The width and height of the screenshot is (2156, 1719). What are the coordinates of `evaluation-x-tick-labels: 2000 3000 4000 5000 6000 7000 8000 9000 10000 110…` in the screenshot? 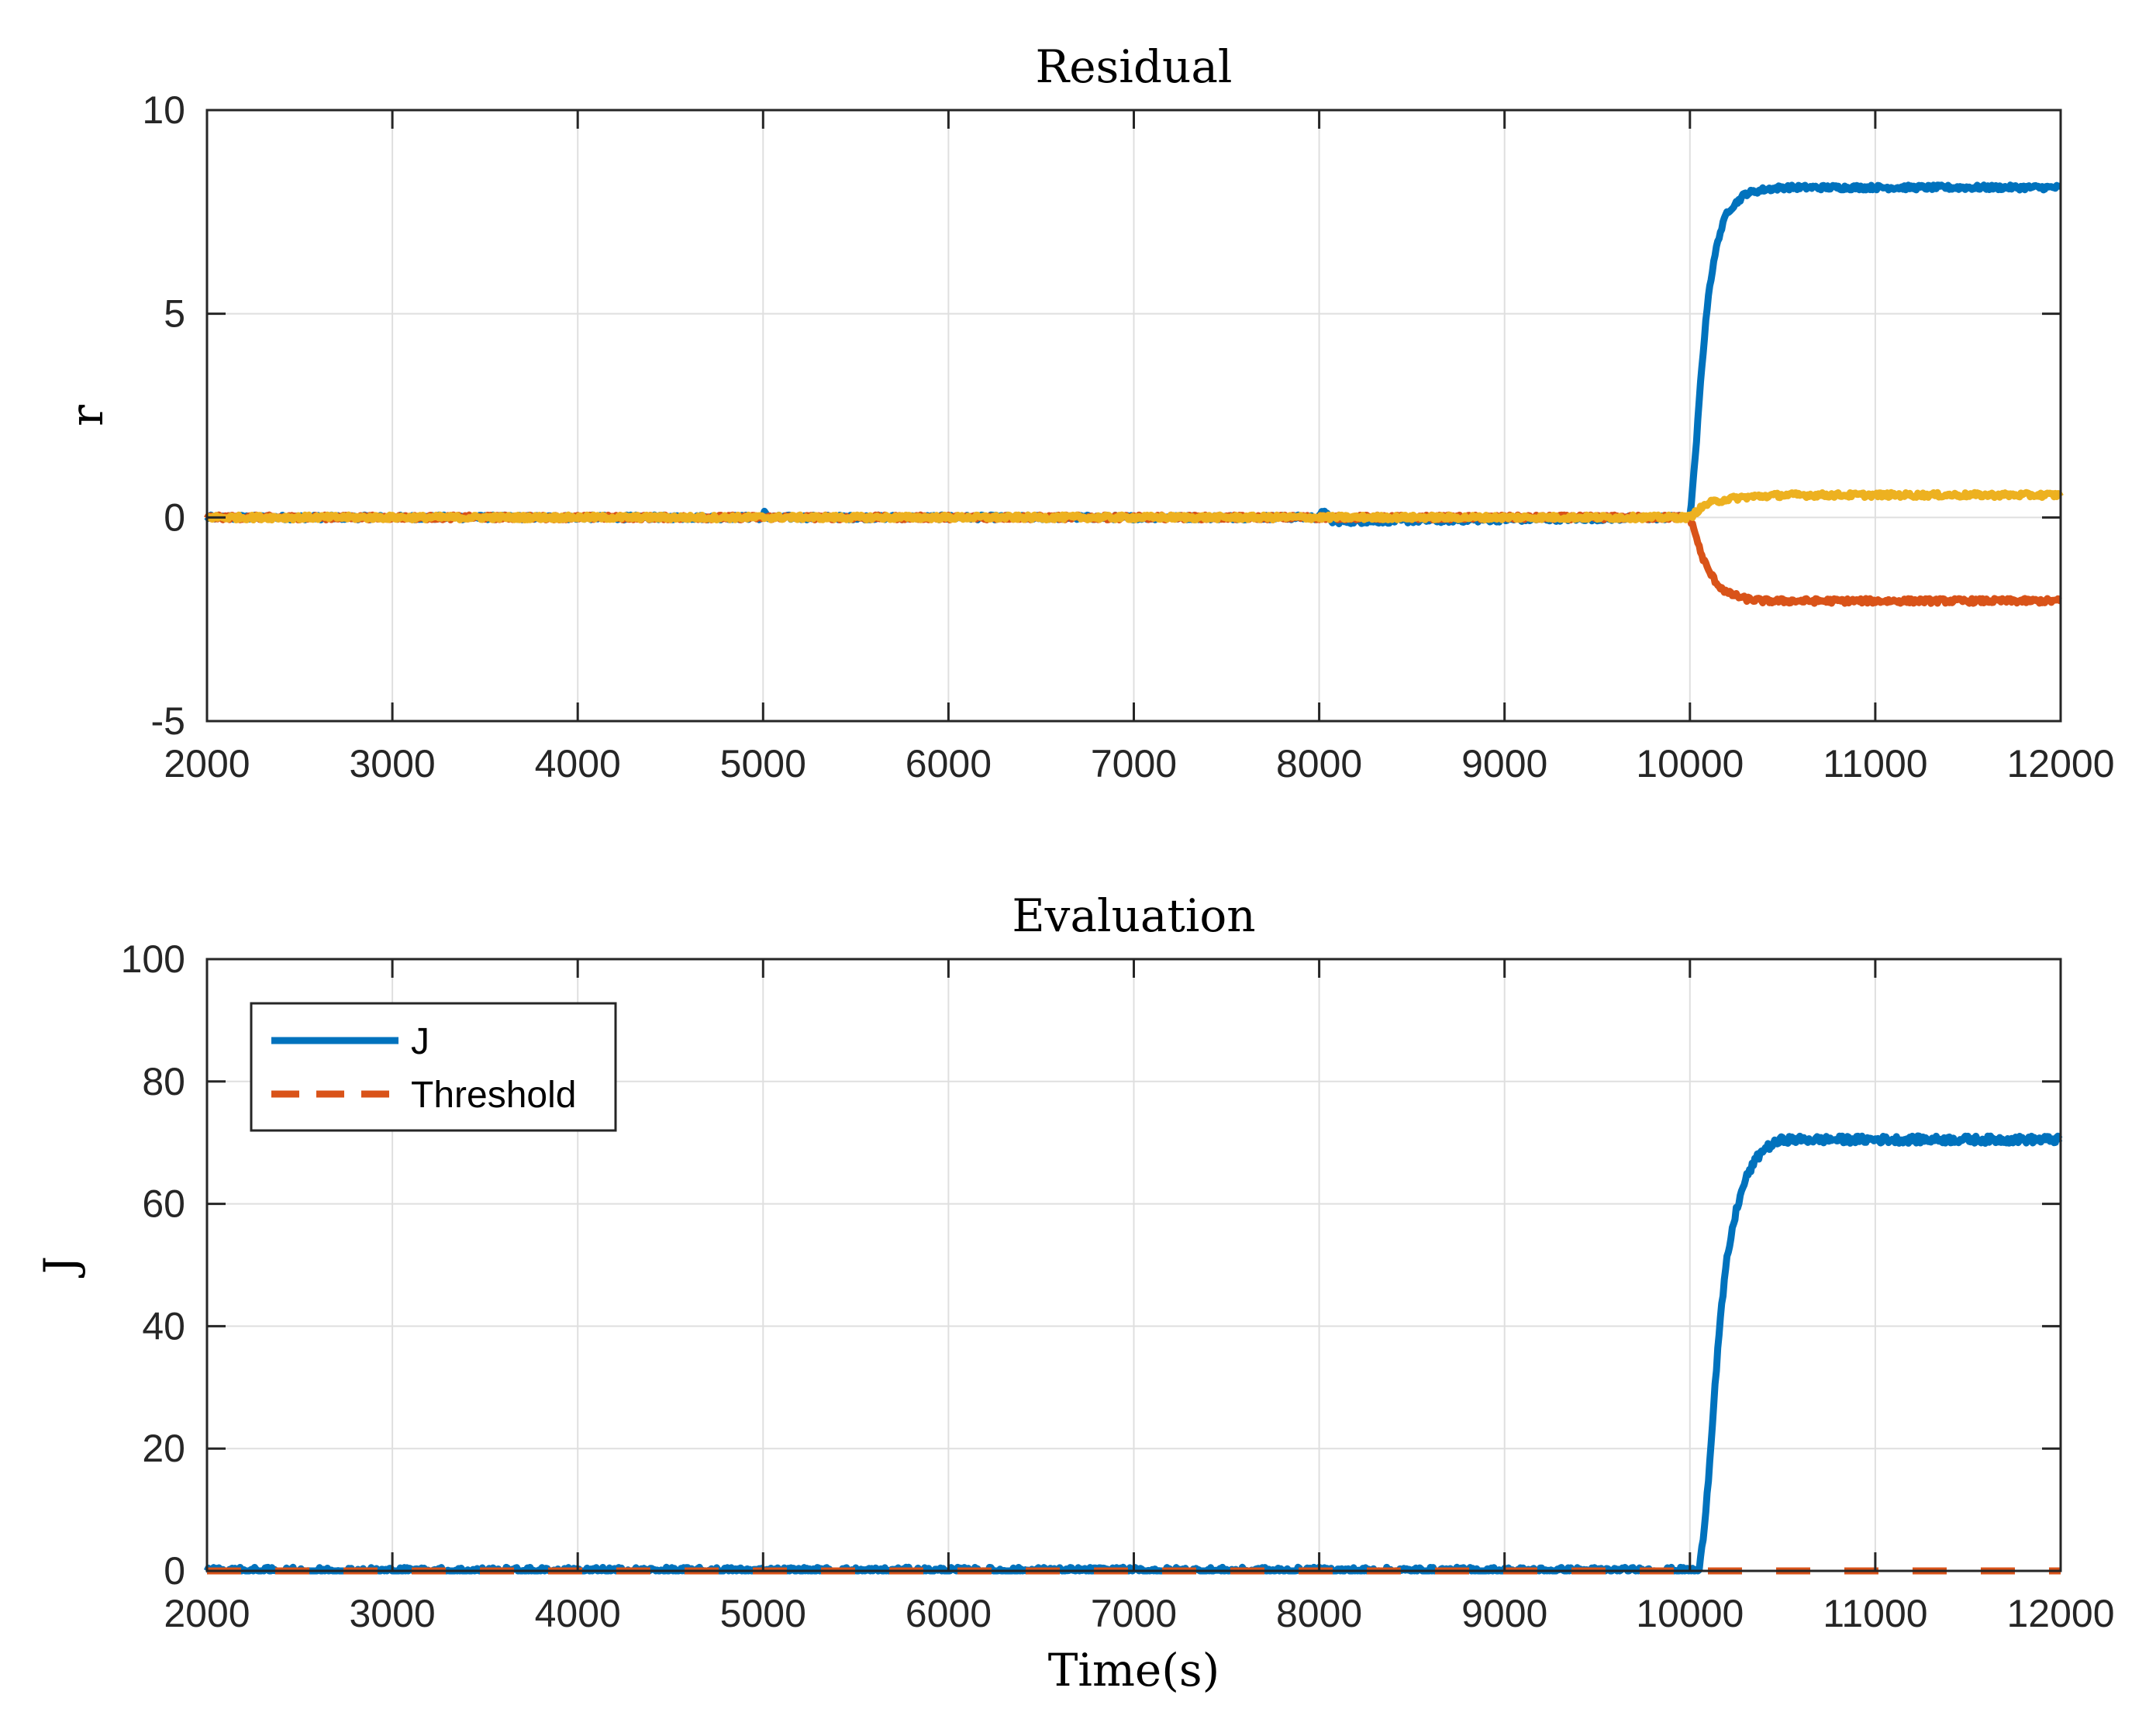 It's located at (1139, 1613).